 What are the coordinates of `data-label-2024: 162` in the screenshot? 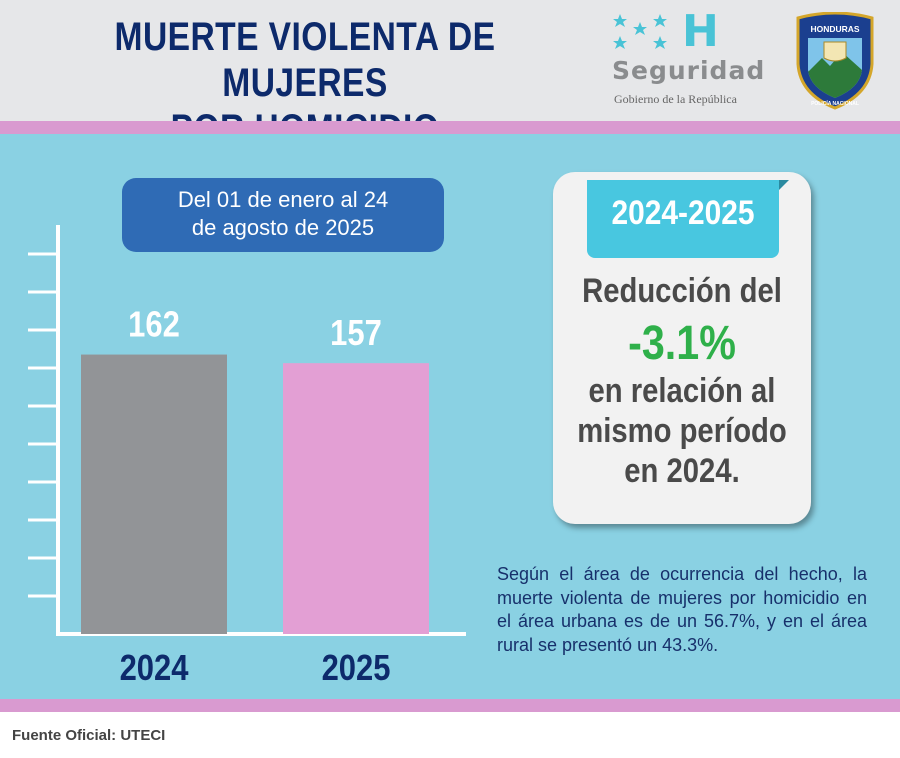 It's located at (154, 325).